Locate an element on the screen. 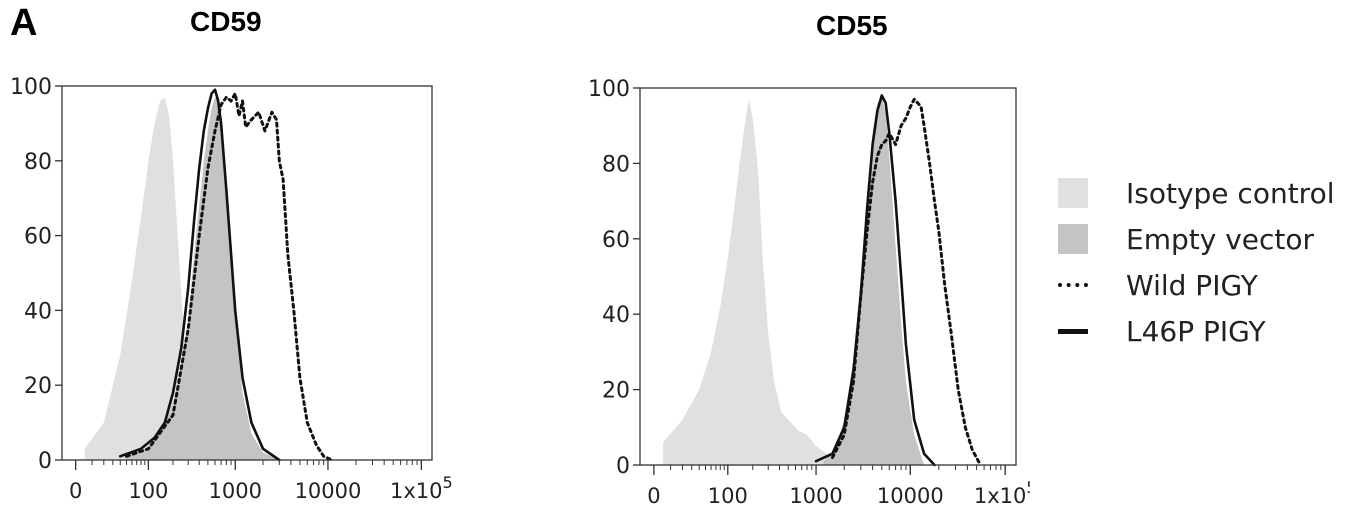 The width and height of the screenshot is (1366, 527). legend-item-empty-vector: Empty vector is located at coordinates (1196, 239).